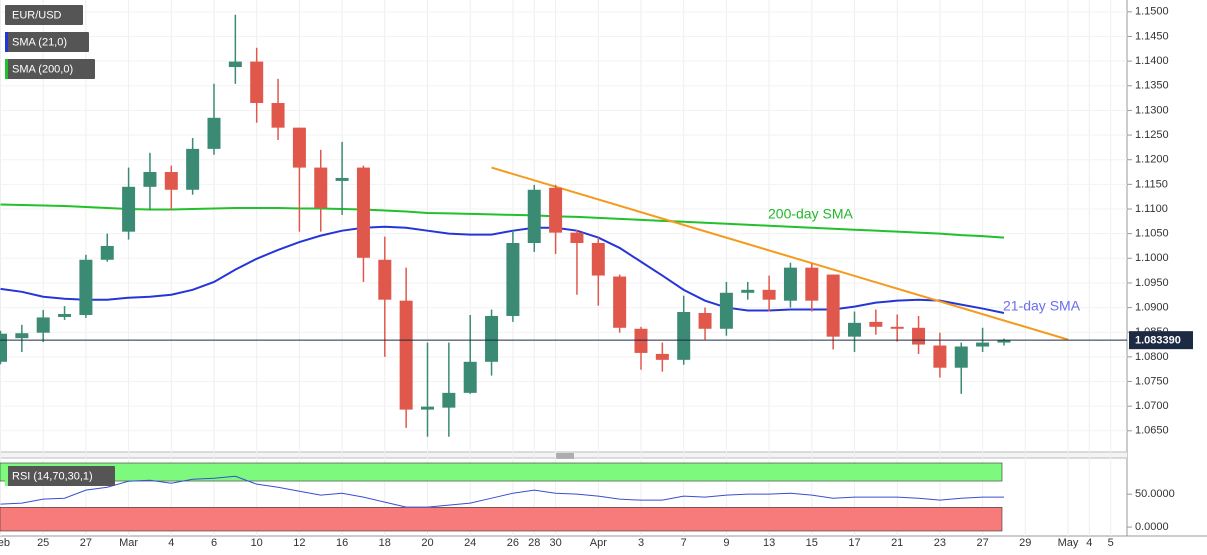 The width and height of the screenshot is (1207, 555). Describe the element at coordinates (1152, 110) in the screenshot. I see `y-tick-label: 1.1300` at that location.